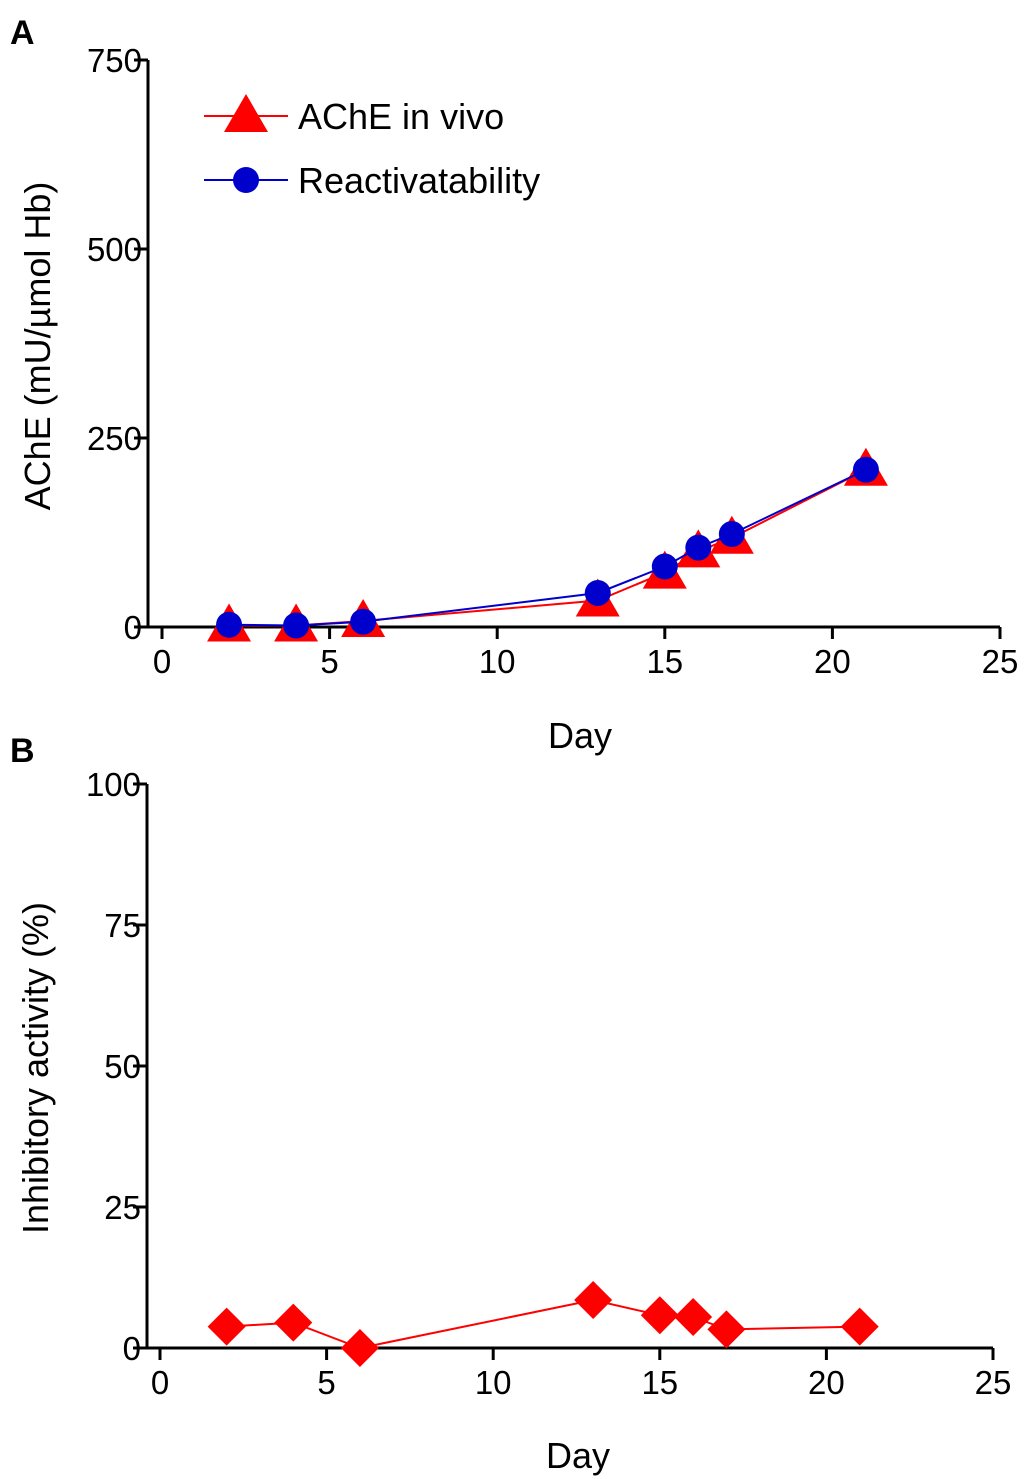  I want to click on panel-letter-a: A, so click(22, 33).